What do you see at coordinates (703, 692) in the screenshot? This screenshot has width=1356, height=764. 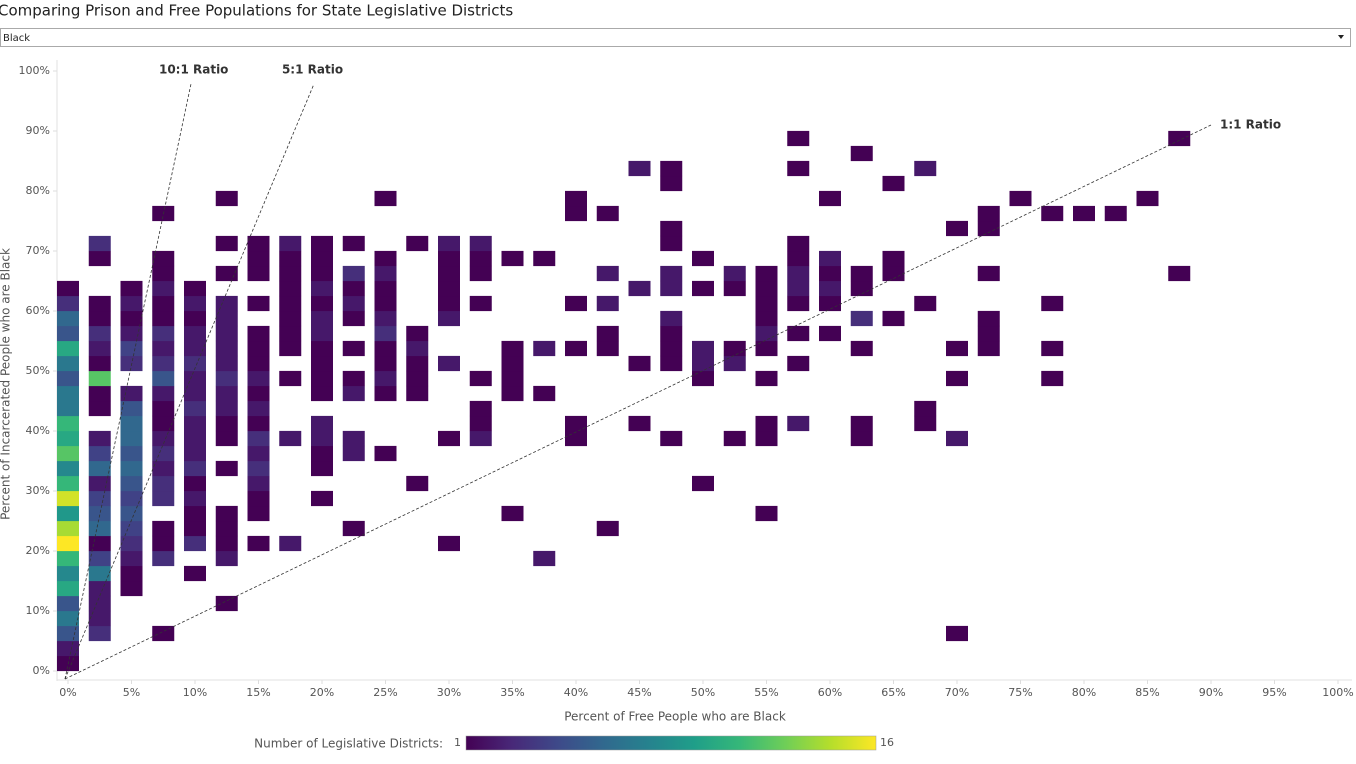 I see `x-tick-label: 50%` at bounding box center [703, 692].